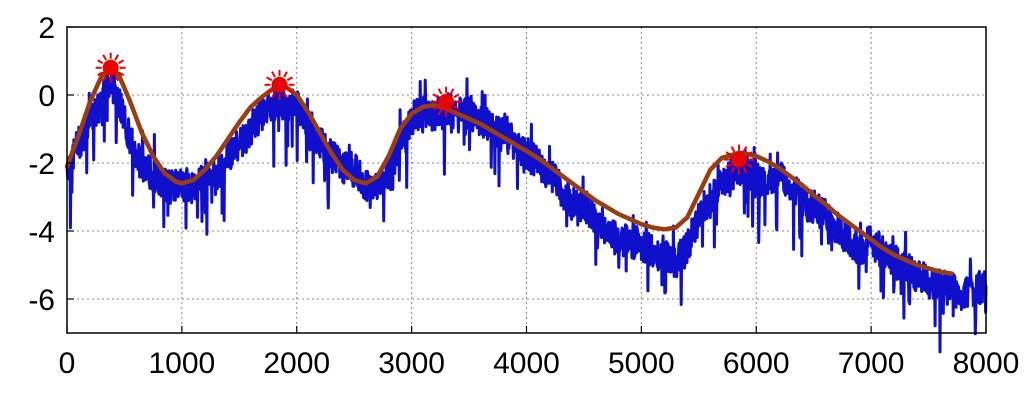  Describe the element at coordinates (46, 96) in the screenshot. I see `y-tick-label: 0` at that location.